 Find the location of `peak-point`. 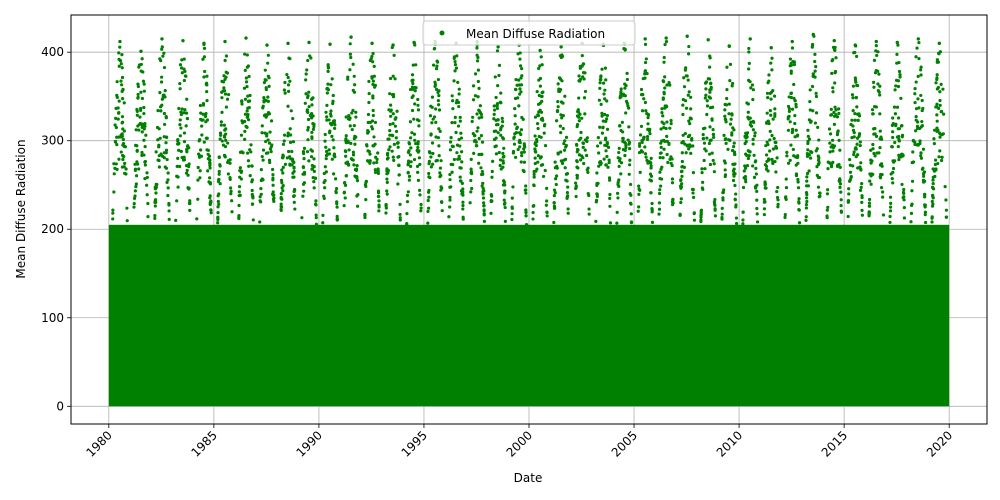

peak-point is located at coordinates (813, 34).